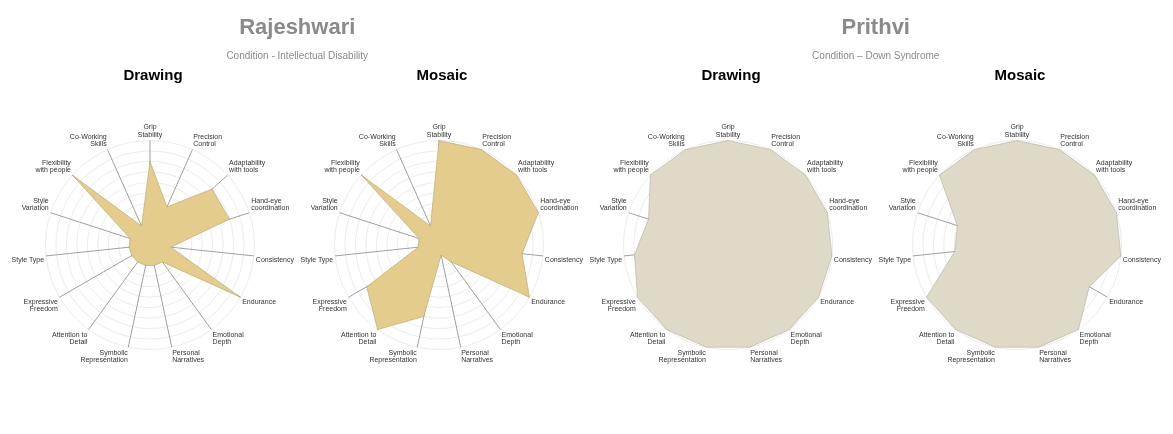 This screenshot has width=1173, height=434. Describe the element at coordinates (875, 27) in the screenshot. I see `text: Prithvi` at that location.